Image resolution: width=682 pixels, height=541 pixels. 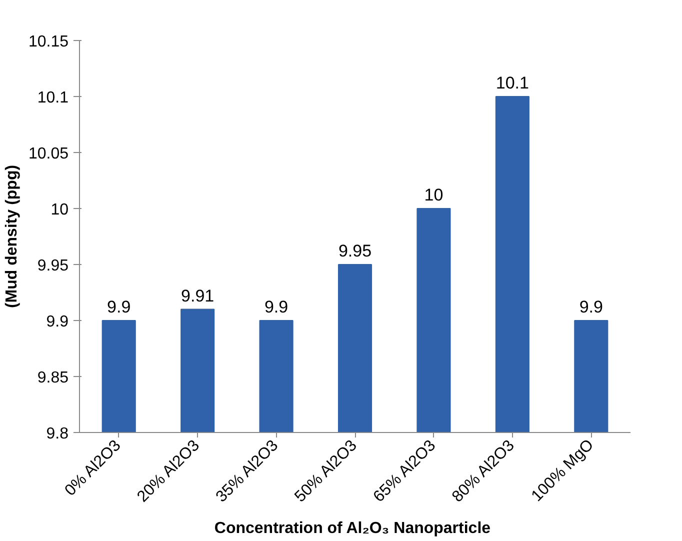 I want to click on data-label: 9.95, so click(x=355, y=251).